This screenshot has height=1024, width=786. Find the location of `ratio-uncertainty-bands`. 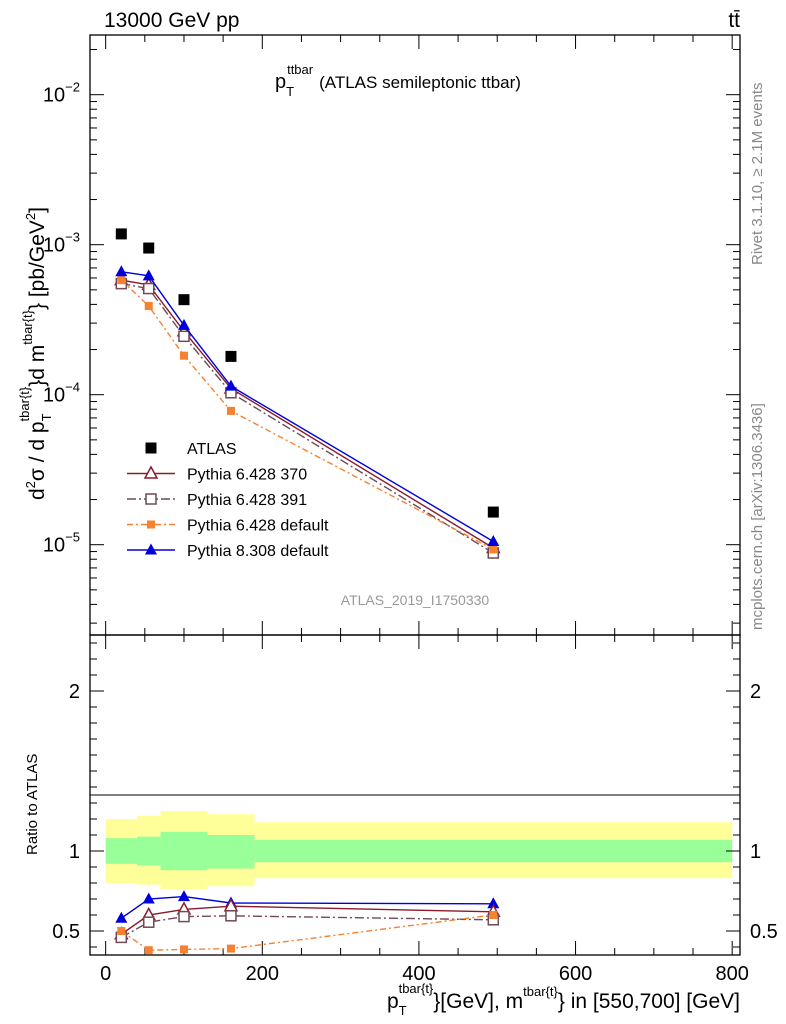

ratio-uncertainty-bands is located at coordinates (419, 850).